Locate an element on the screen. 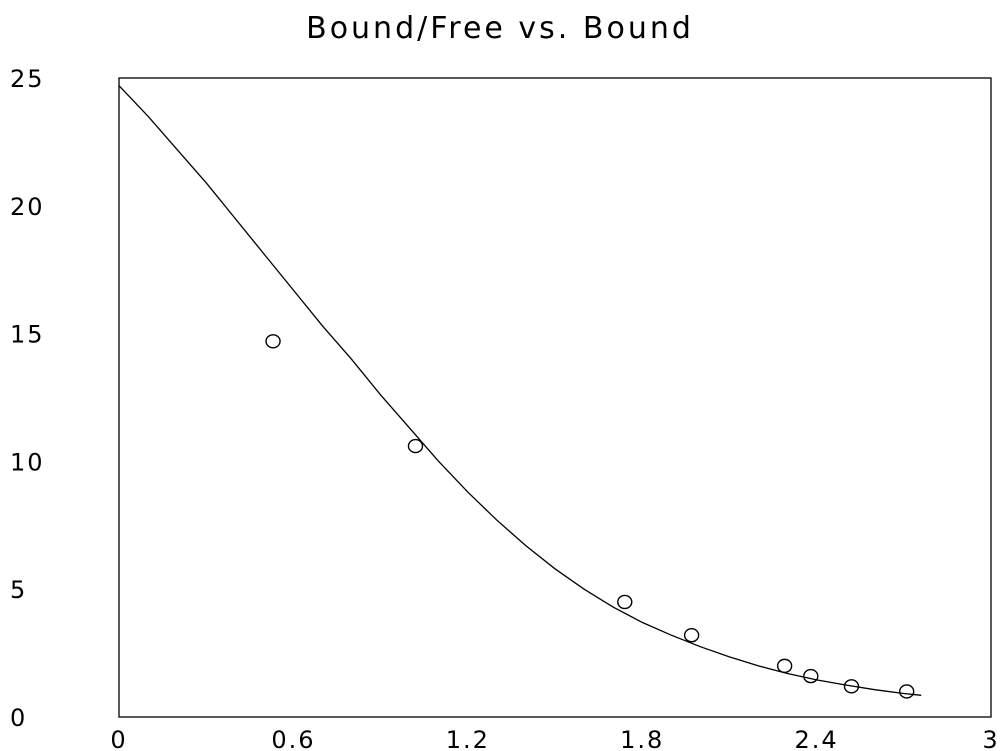 This screenshot has height=751, width=1002. chart-title: Bound/Free vs. Bound is located at coordinates (500, 28).